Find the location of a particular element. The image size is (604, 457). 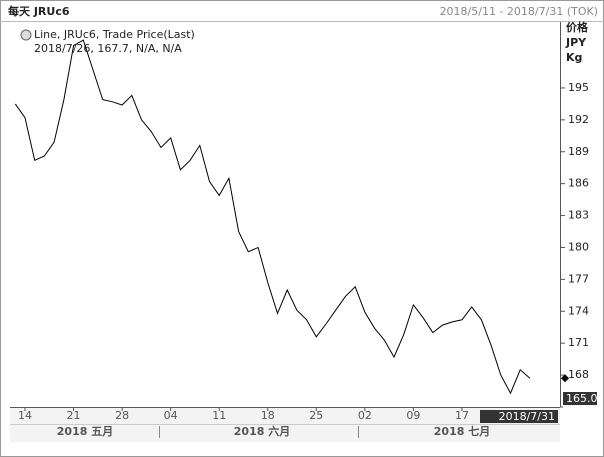

y-tick-label: 171 is located at coordinates (578, 342).